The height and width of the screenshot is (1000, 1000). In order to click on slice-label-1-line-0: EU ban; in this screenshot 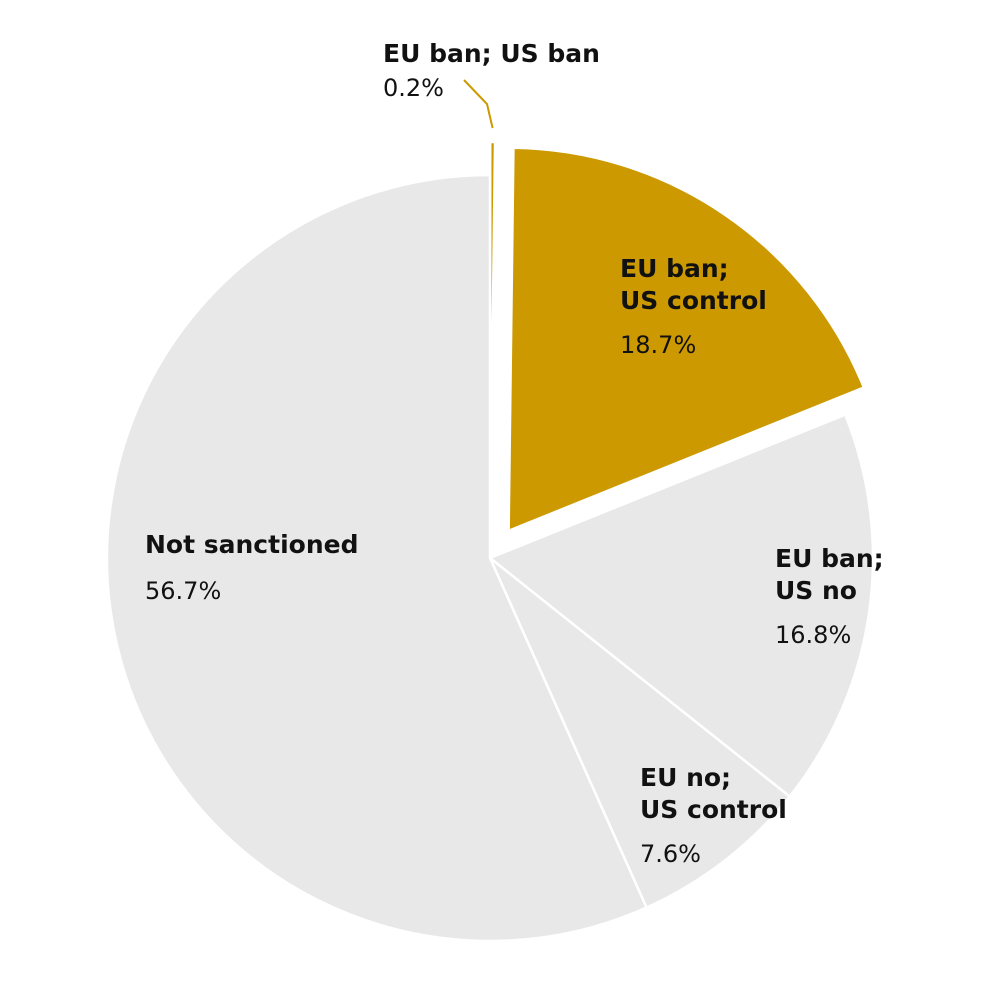, I will do `click(674, 268)`.